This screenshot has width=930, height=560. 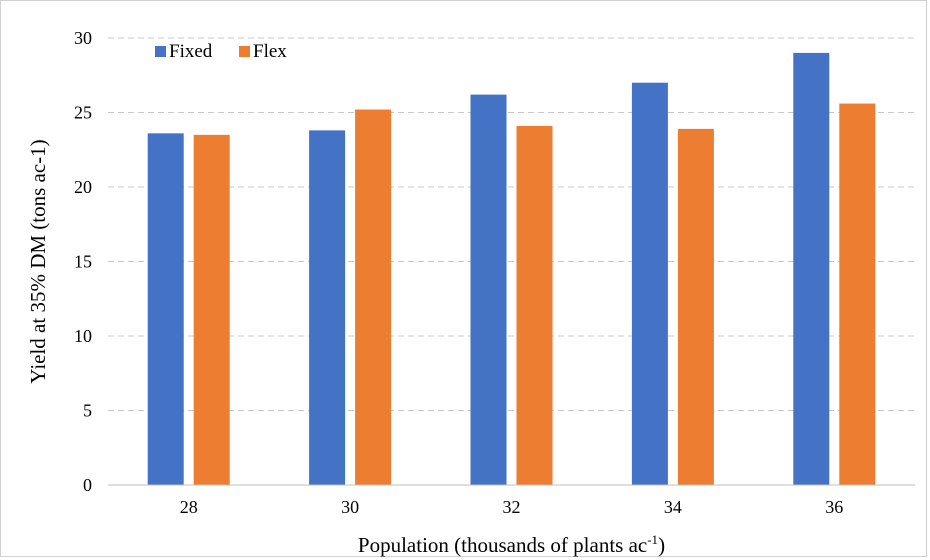 What do you see at coordinates (83, 336) in the screenshot?
I see `y-tick-label-10: 10` at bounding box center [83, 336].